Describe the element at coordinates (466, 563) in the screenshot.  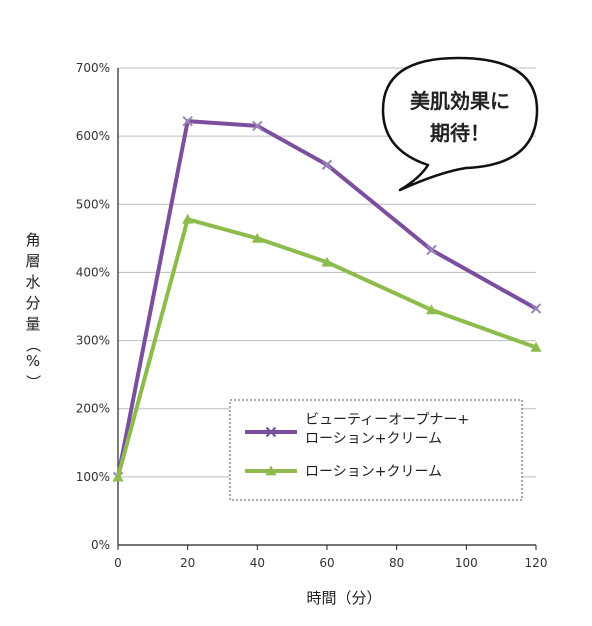
I see `x-tick-label: 100` at that location.